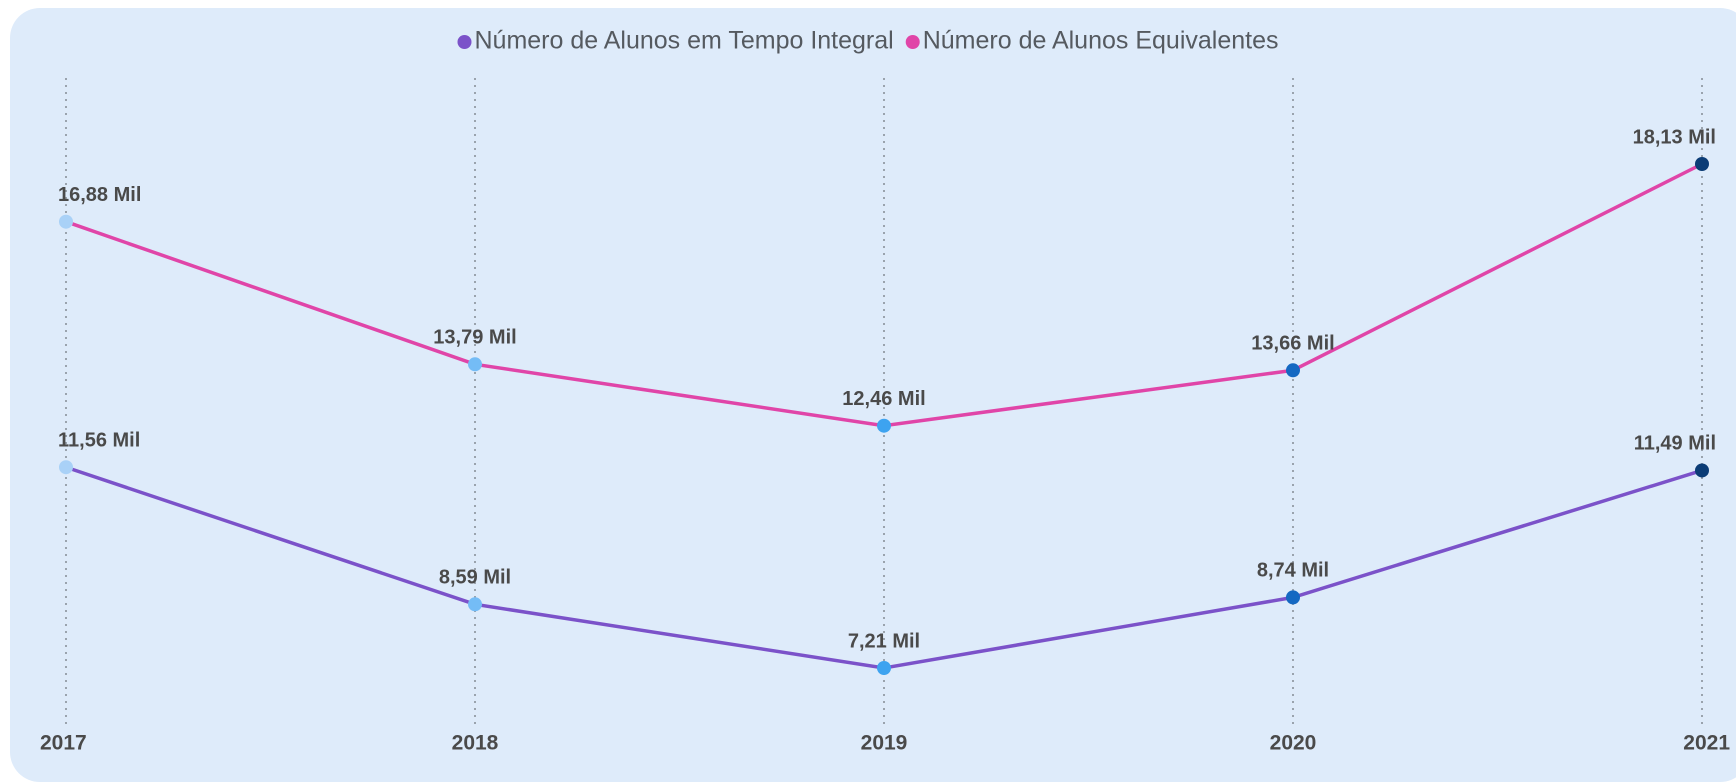 The image size is (1736, 784). I want to click on x-tick-label: 2018, so click(475, 743).